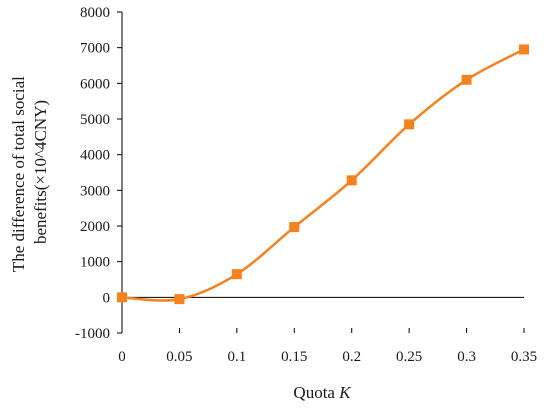 Image resolution: width=550 pixels, height=410 pixels. What do you see at coordinates (351, 357) in the screenshot?
I see `x-tick-label: 0.2` at bounding box center [351, 357].